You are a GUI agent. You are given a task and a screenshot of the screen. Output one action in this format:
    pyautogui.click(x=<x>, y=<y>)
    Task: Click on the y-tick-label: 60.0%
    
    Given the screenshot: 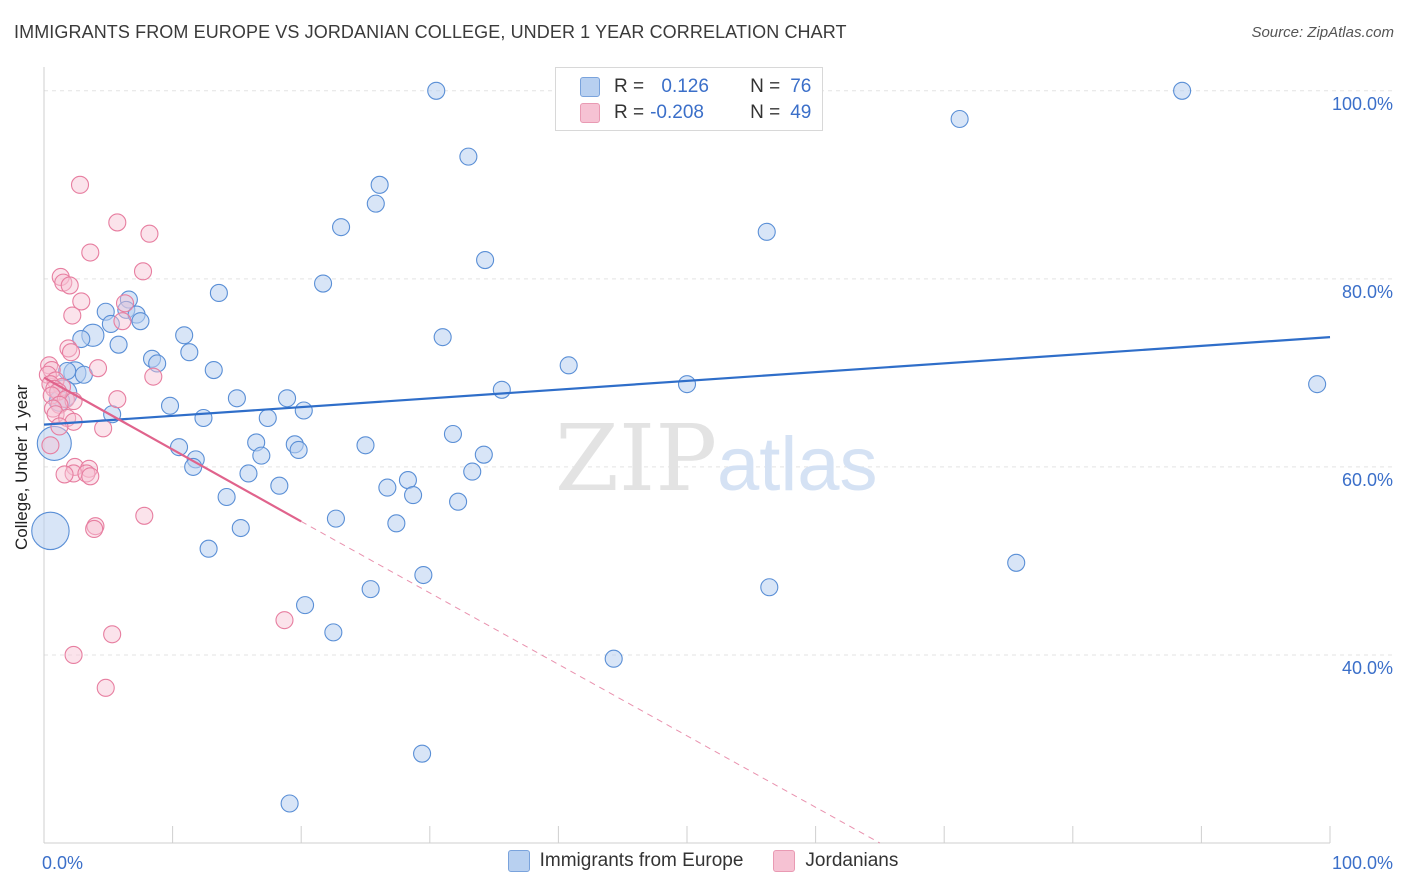 What is the action you would take?
    pyautogui.click(x=1367, y=480)
    